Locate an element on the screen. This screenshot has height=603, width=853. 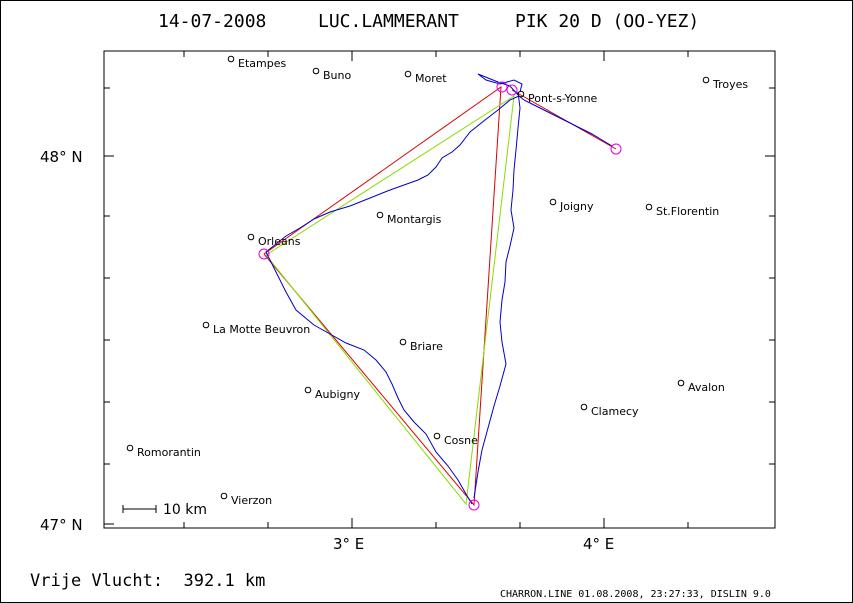
city-label: Montargis is located at coordinates (414, 219).